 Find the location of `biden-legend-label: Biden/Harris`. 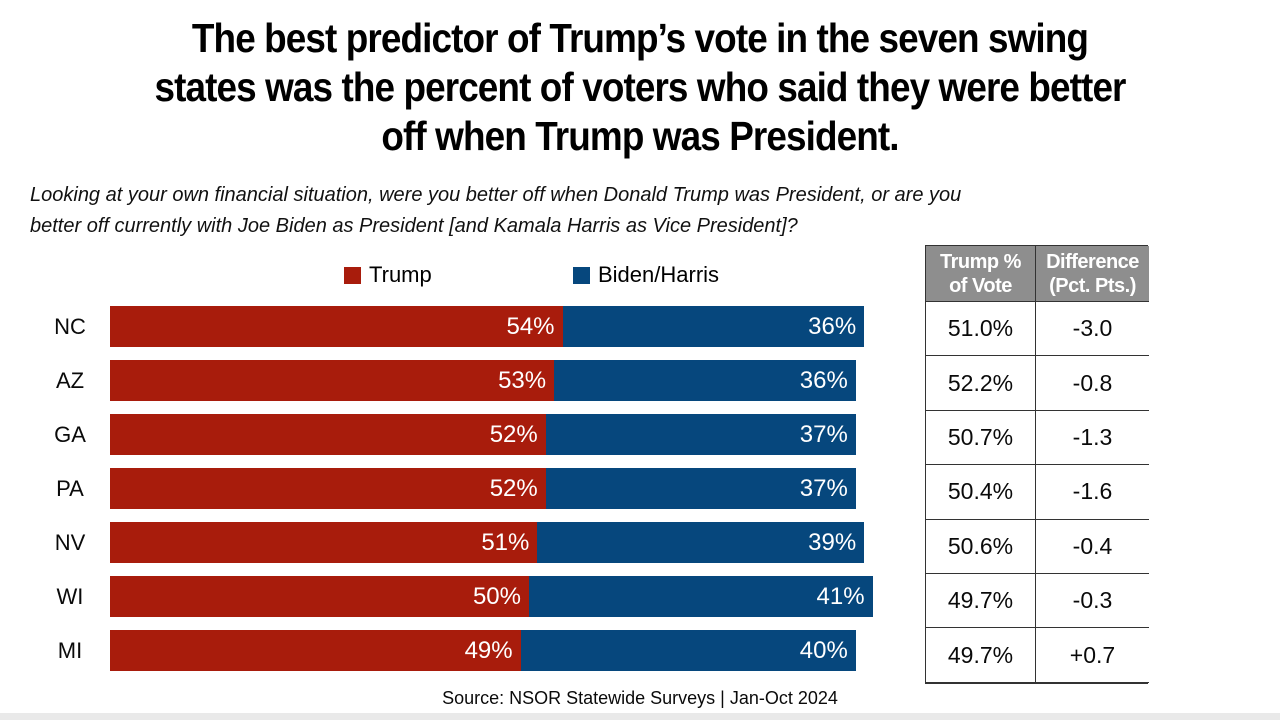

biden-legend-label: Biden/Harris is located at coordinates (659, 274).